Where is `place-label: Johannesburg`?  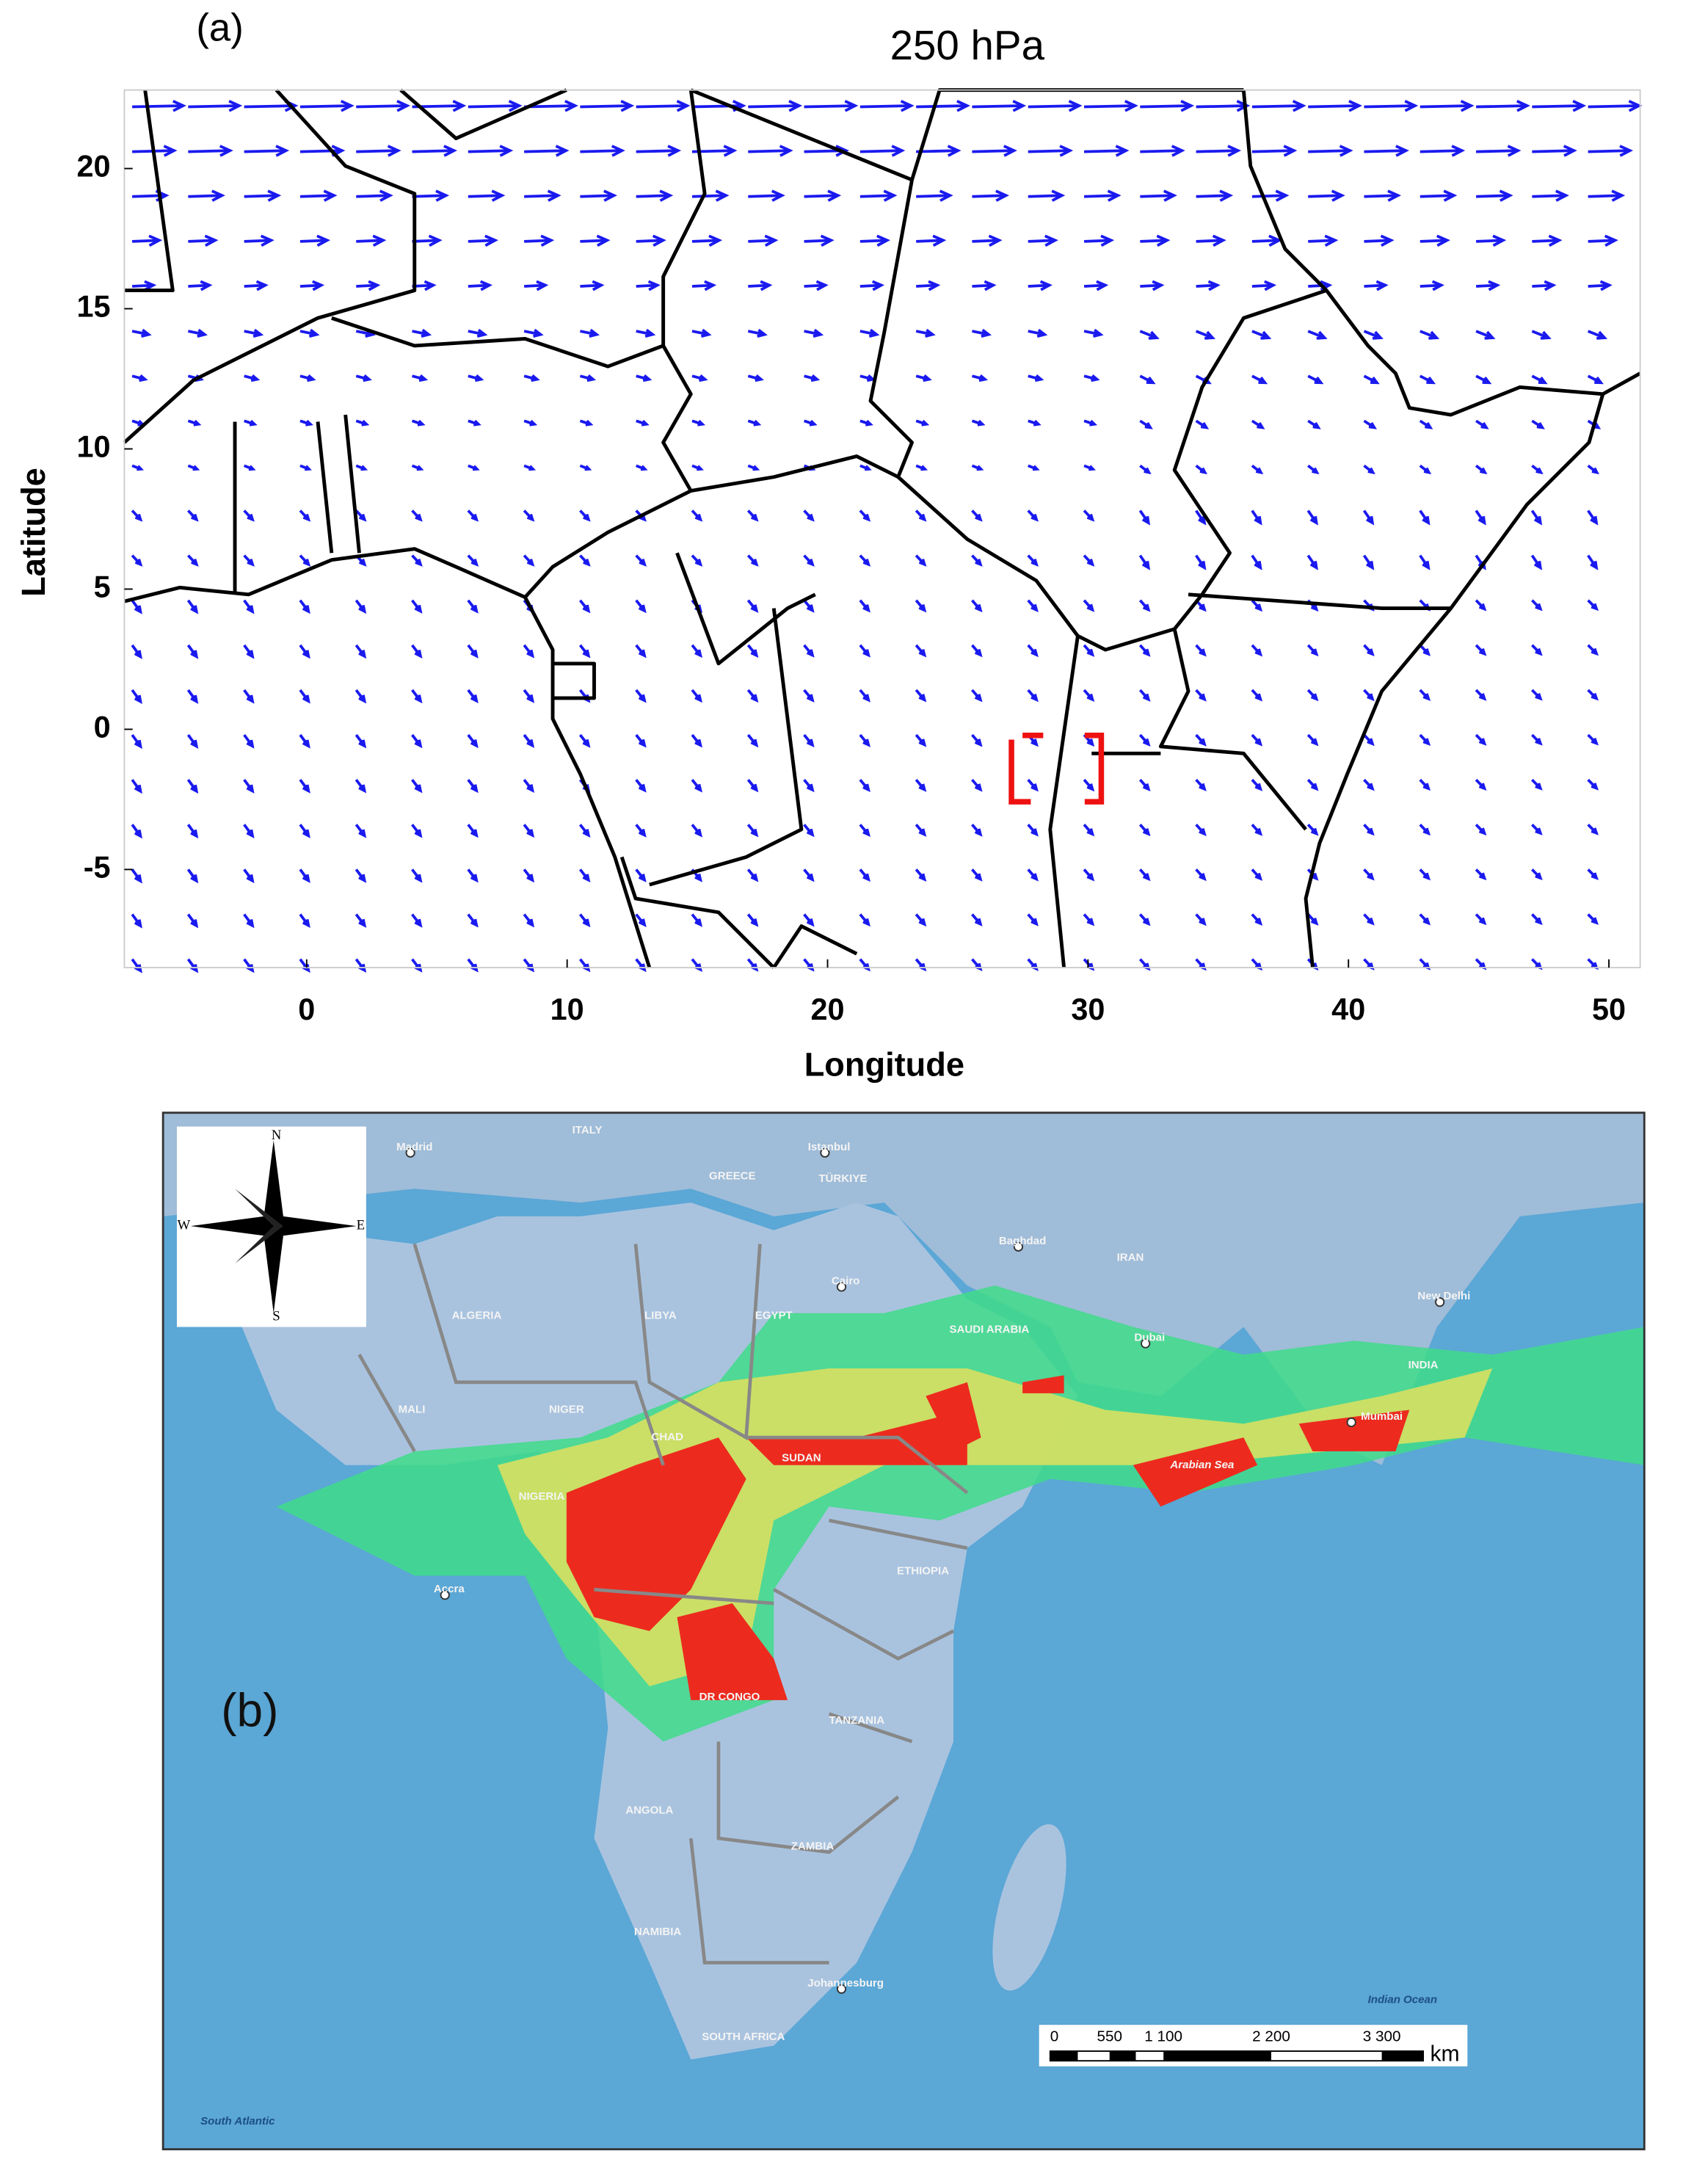
place-label: Johannesburg is located at coordinates (845, 1983).